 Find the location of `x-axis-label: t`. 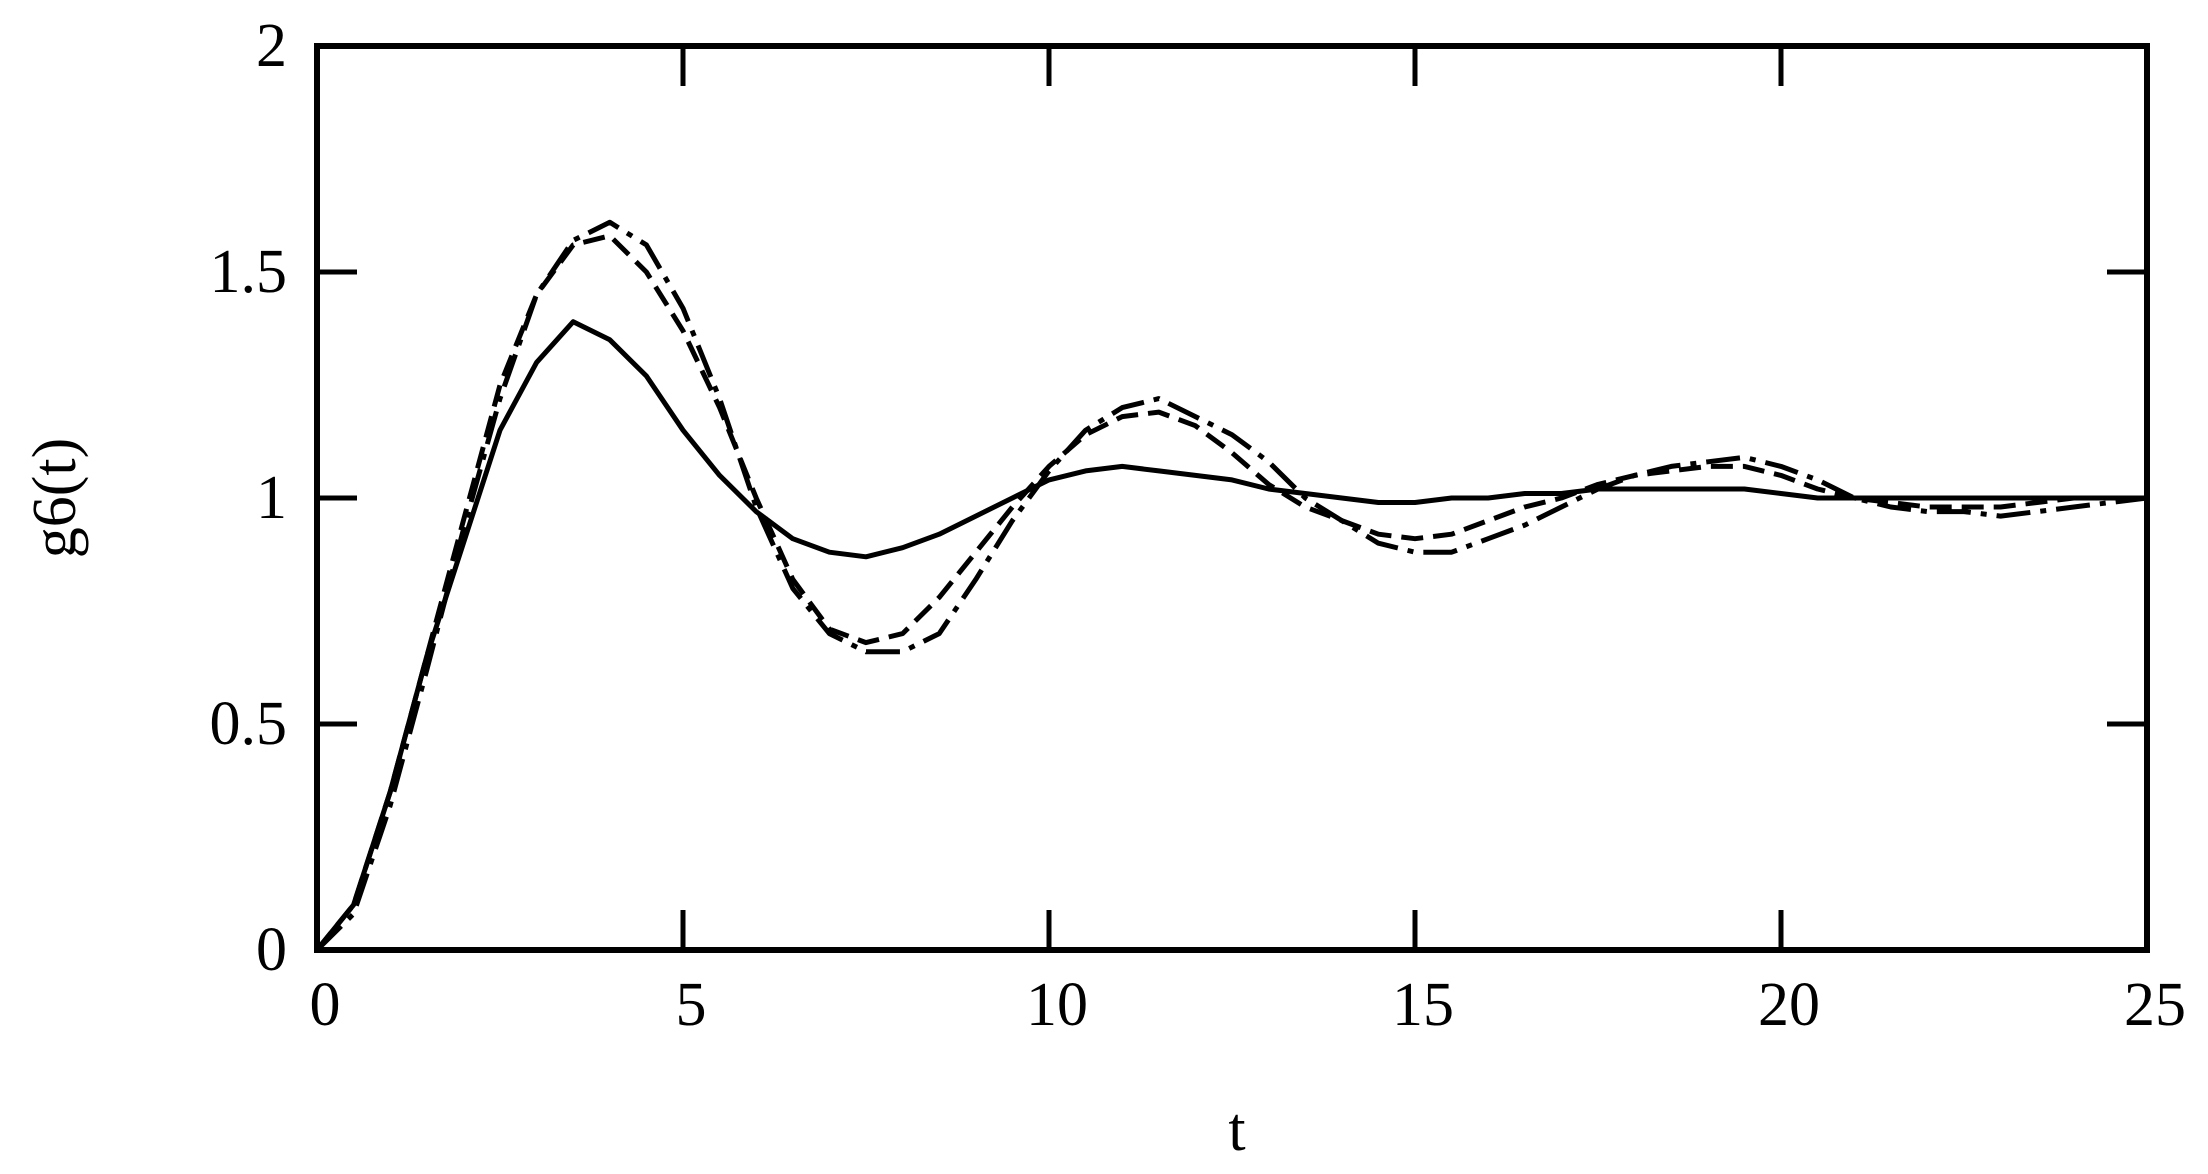

x-axis-label: t is located at coordinates (1236, 1130).